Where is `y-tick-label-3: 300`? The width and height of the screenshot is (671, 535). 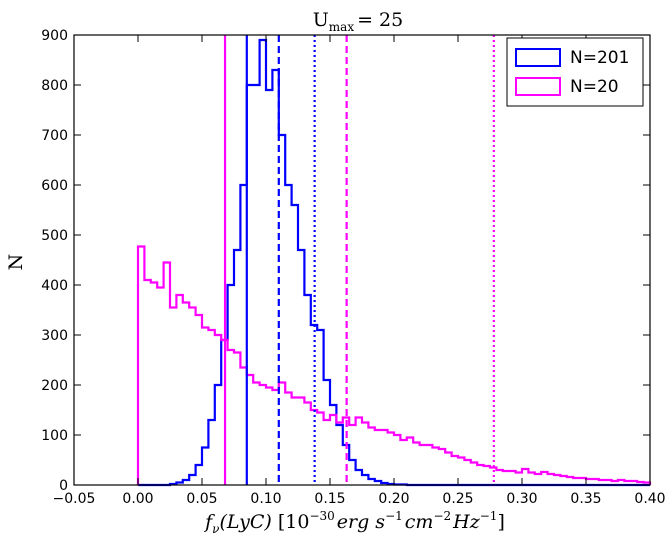 y-tick-label-3: 300 is located at coordinates (54, 336).